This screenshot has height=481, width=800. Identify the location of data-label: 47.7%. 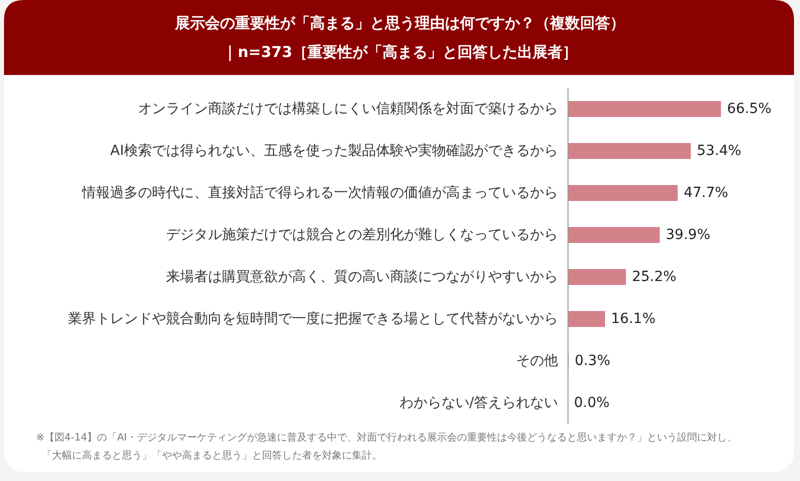
(706, 193).